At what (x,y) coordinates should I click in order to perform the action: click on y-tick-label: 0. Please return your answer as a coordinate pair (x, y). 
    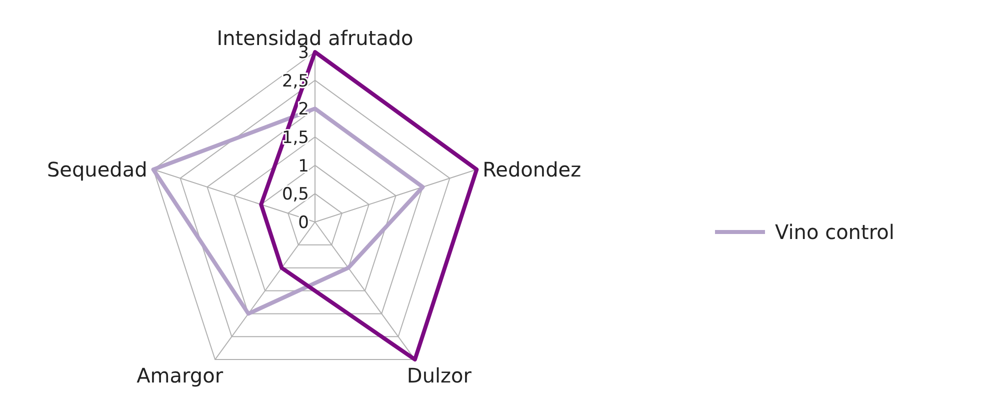
    Looking at the image, I should click on (303, 222).